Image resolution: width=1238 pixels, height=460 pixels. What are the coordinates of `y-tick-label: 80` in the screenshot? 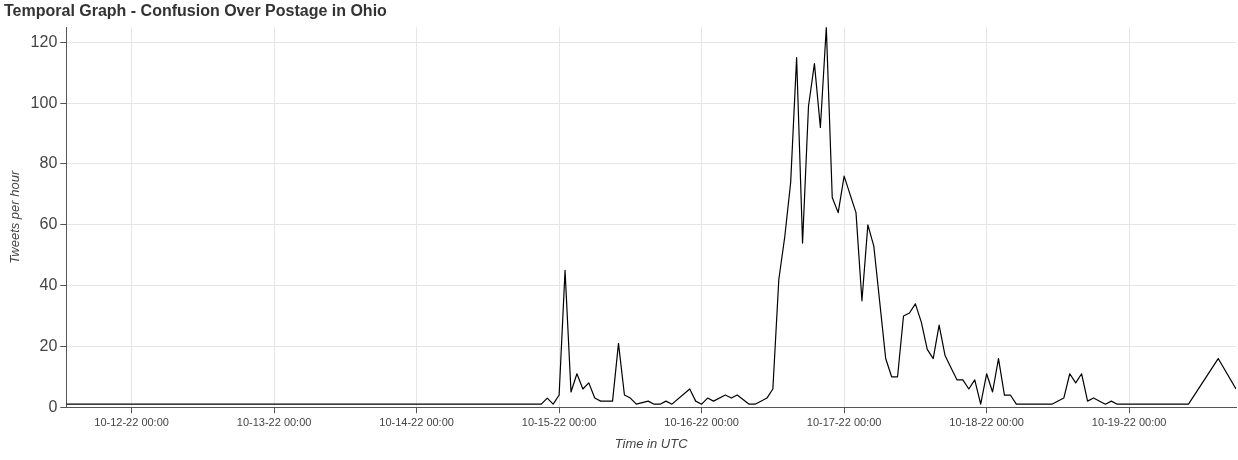 It's located at (48, 163).